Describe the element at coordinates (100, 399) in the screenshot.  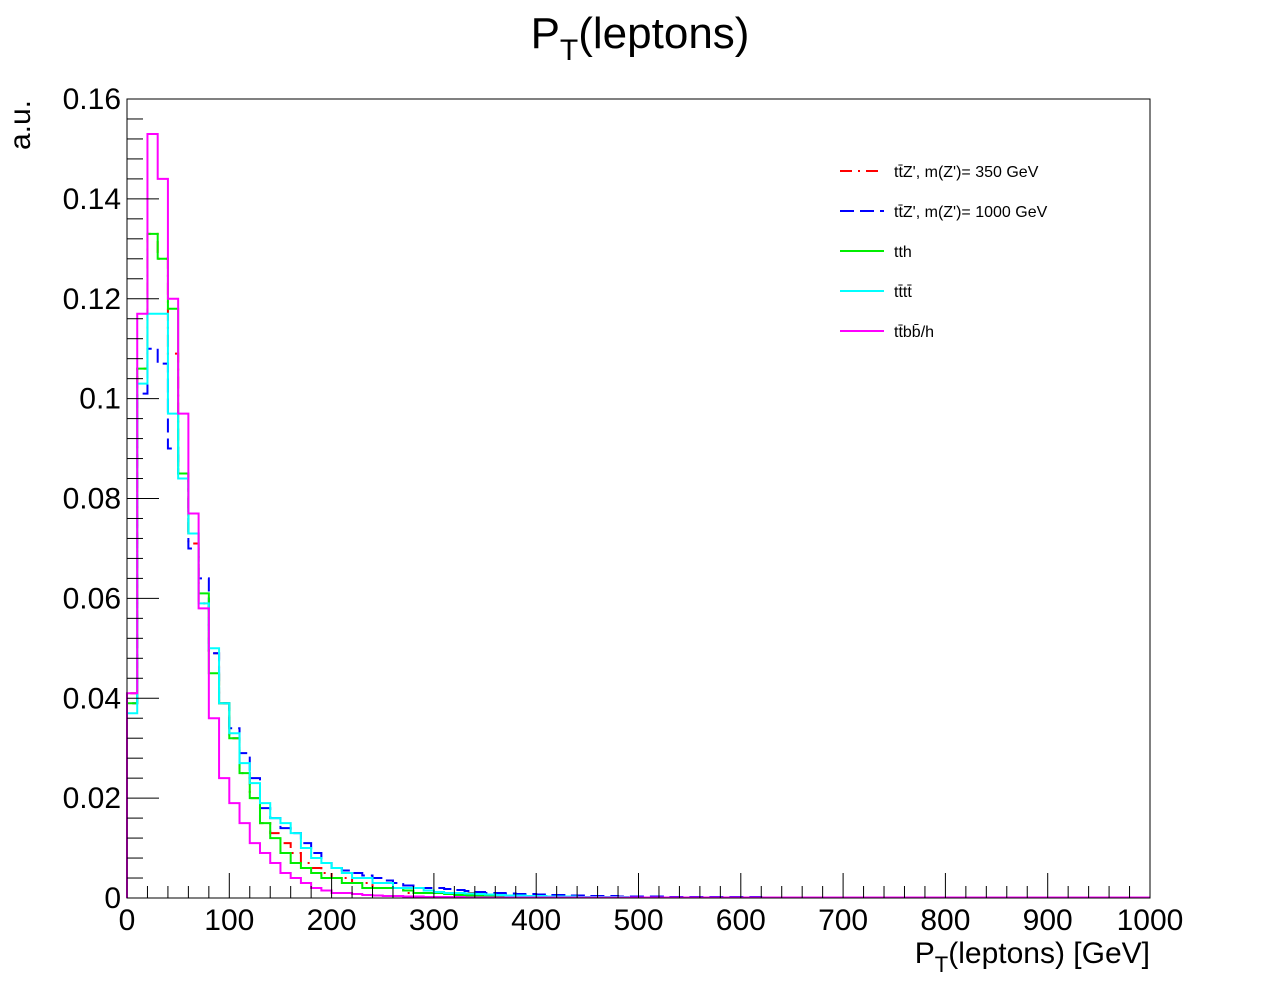
I see `y-tick-label: 0.1` at that location.